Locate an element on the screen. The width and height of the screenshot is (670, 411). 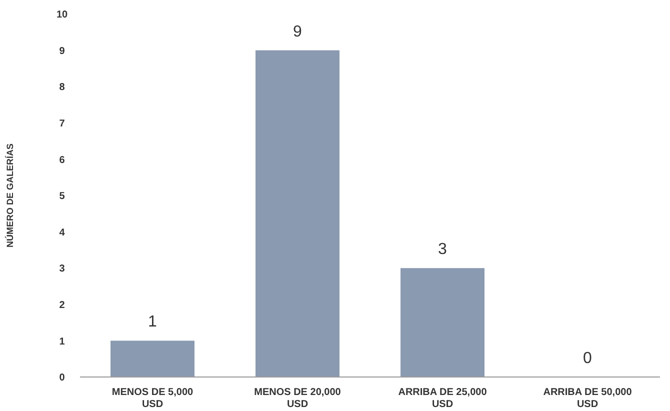
data-label: 3 is located at coordinates (443, 249).